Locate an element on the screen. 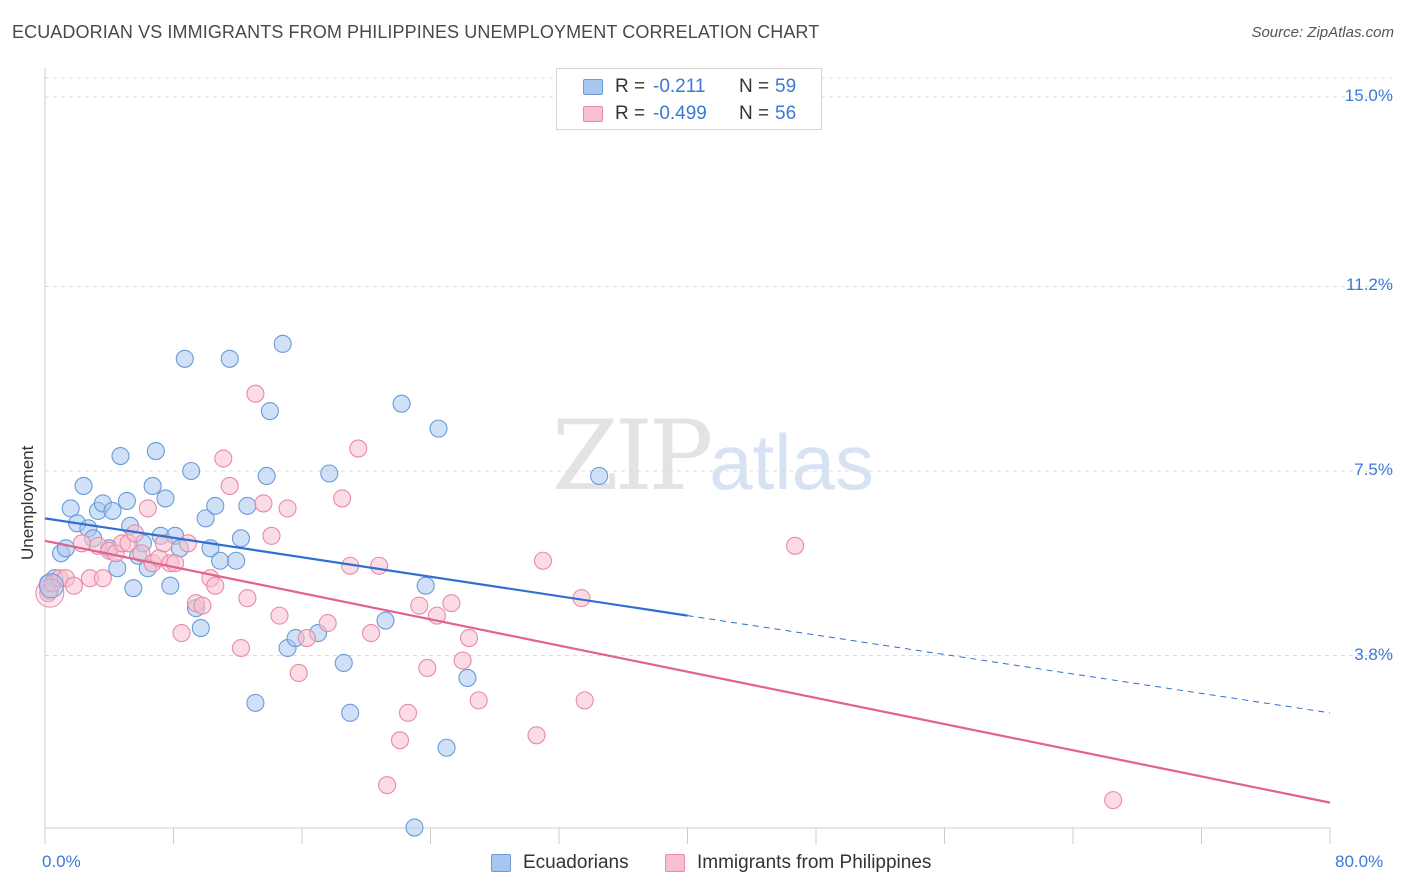 The width and height of the screenshot is (1406, 892). legend-n-value: 56 is located at coordinates (786, 113).